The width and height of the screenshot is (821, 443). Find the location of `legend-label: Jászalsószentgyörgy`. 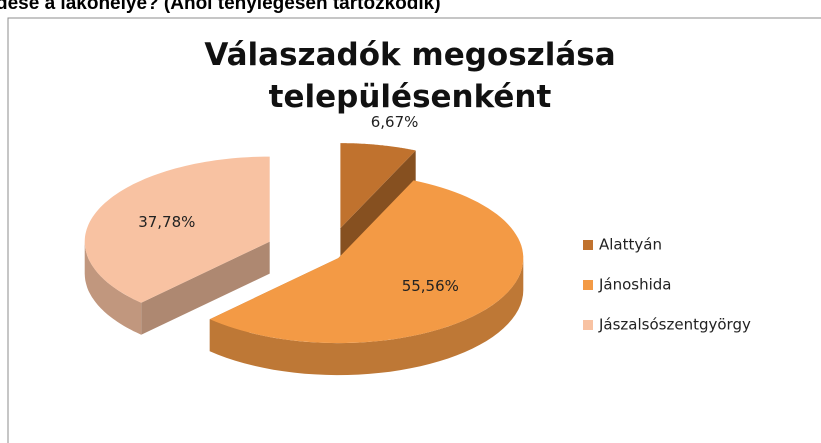

legend-label: Jászalsószentgyörgy is located at coordinates (674, 325).